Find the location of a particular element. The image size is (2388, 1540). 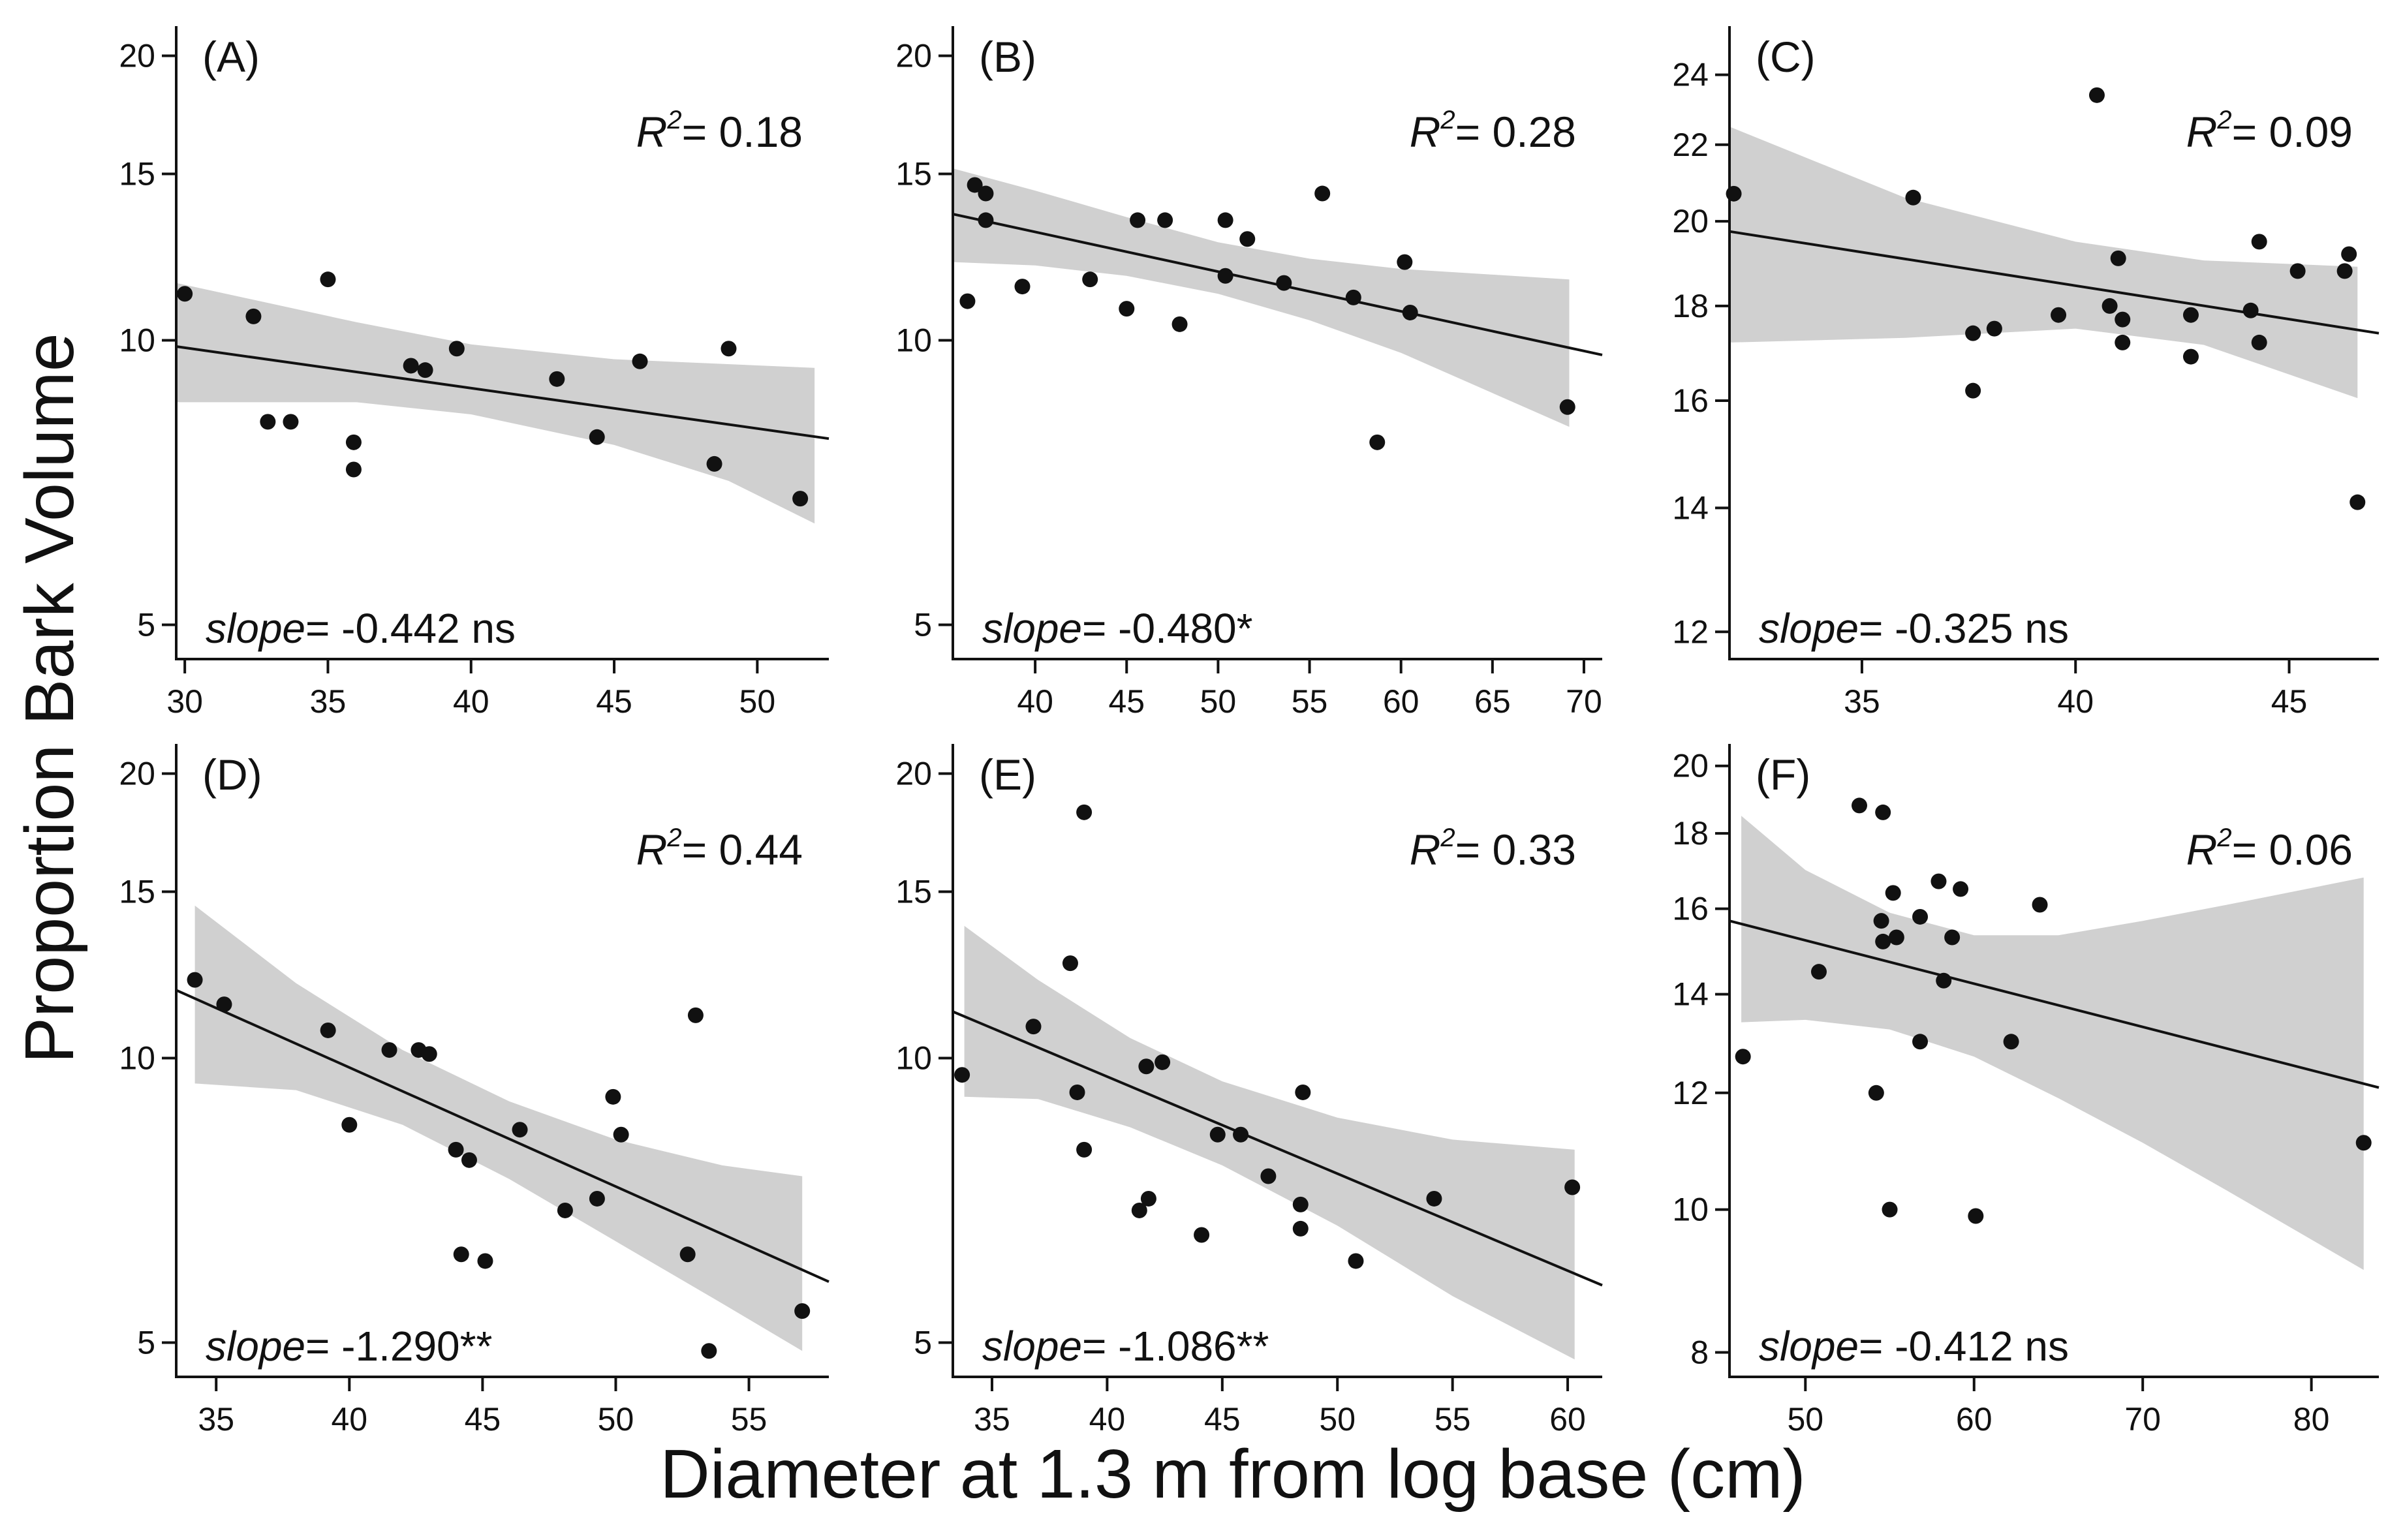

panel-label: (D) is located at coordinates (232, 775).